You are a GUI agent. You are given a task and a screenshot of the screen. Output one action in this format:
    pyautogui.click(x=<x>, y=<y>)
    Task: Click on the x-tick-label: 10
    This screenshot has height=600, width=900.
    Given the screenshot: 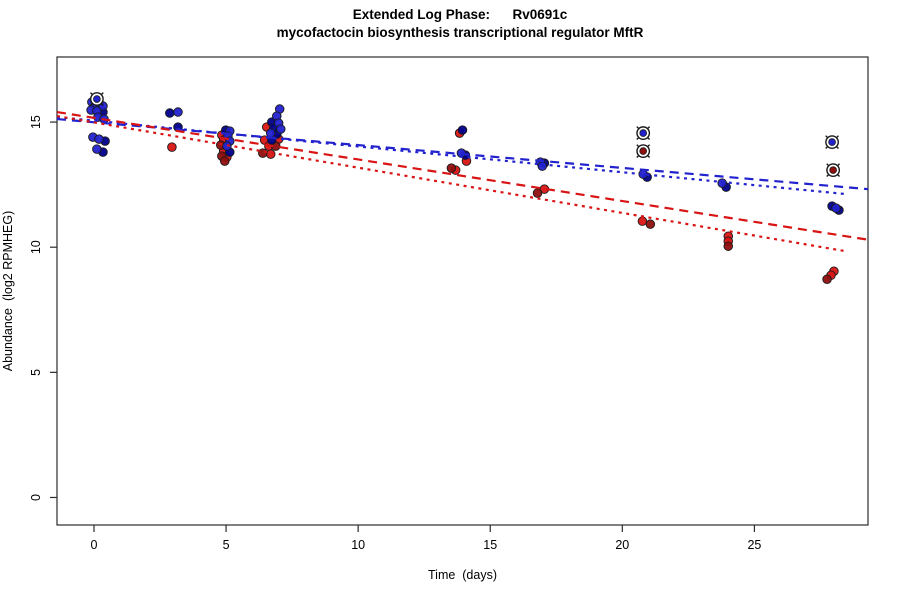 What is the action you would take?
    pyautogui.click(x=358, y=545)
    